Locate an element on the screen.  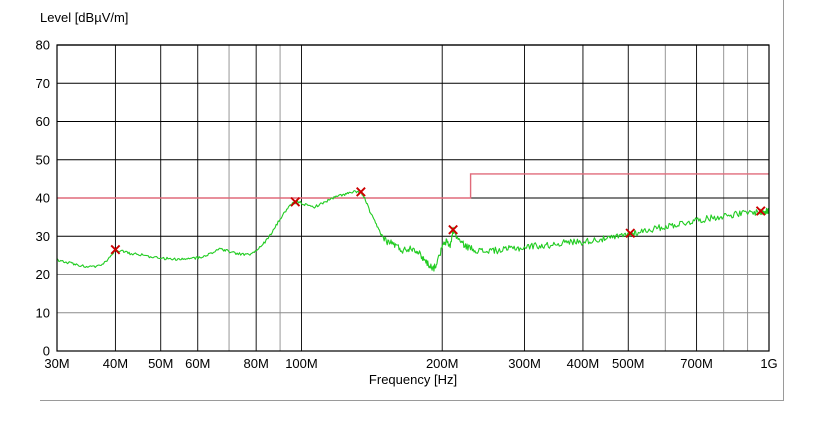
y-tick-label: 0 is located at coordinates (46, 351).